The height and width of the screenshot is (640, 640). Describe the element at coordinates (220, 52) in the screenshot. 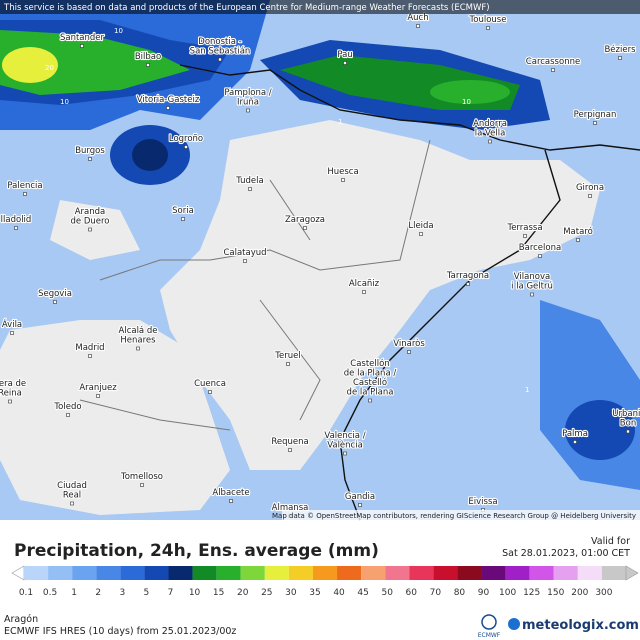

I see `place-label: San Sebastián` at that location.